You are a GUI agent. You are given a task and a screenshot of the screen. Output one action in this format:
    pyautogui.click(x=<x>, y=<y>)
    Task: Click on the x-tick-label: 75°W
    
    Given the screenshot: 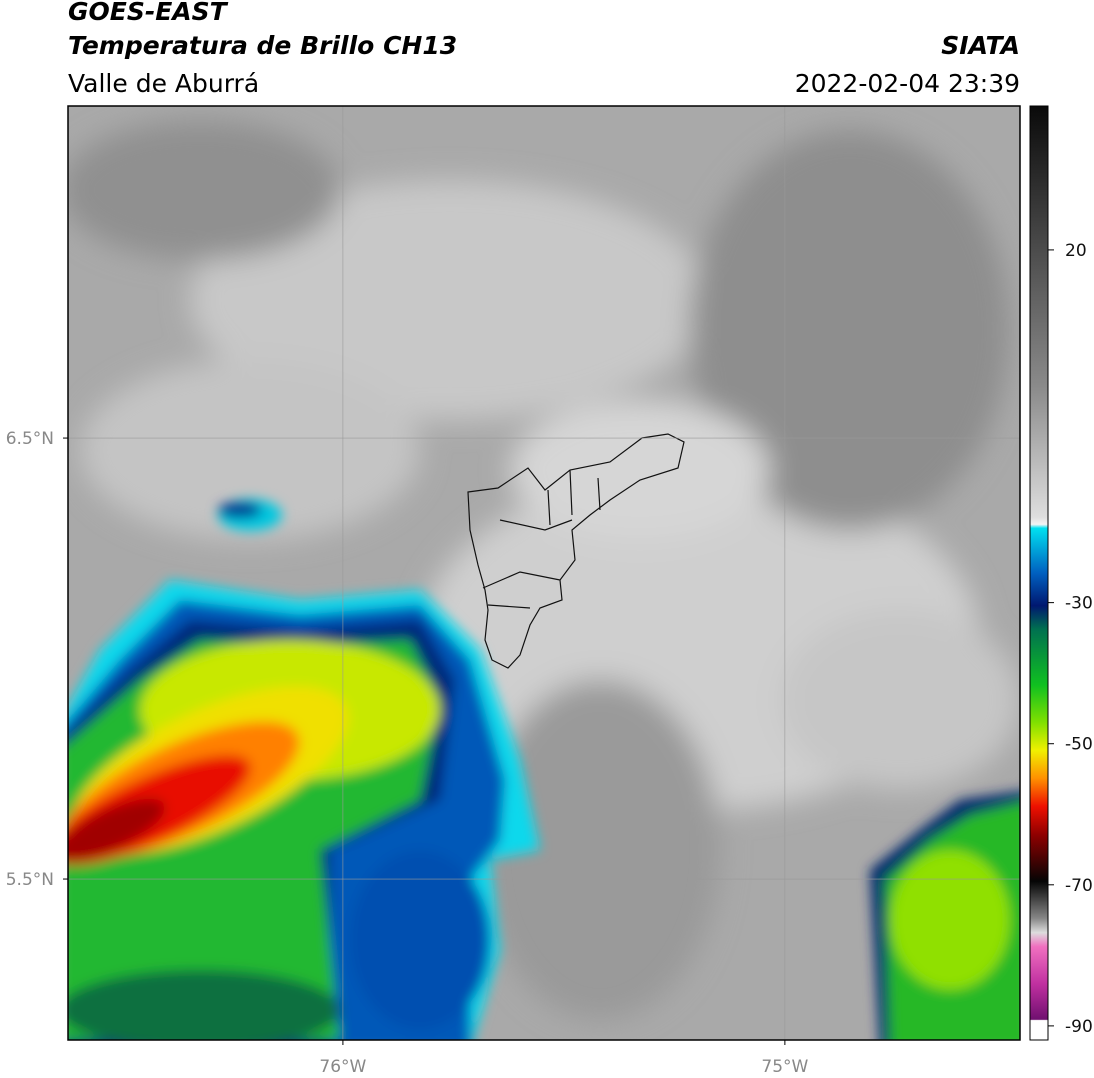 What is the action you would take?
    pyautogui.click(x=784, y=1067)
    